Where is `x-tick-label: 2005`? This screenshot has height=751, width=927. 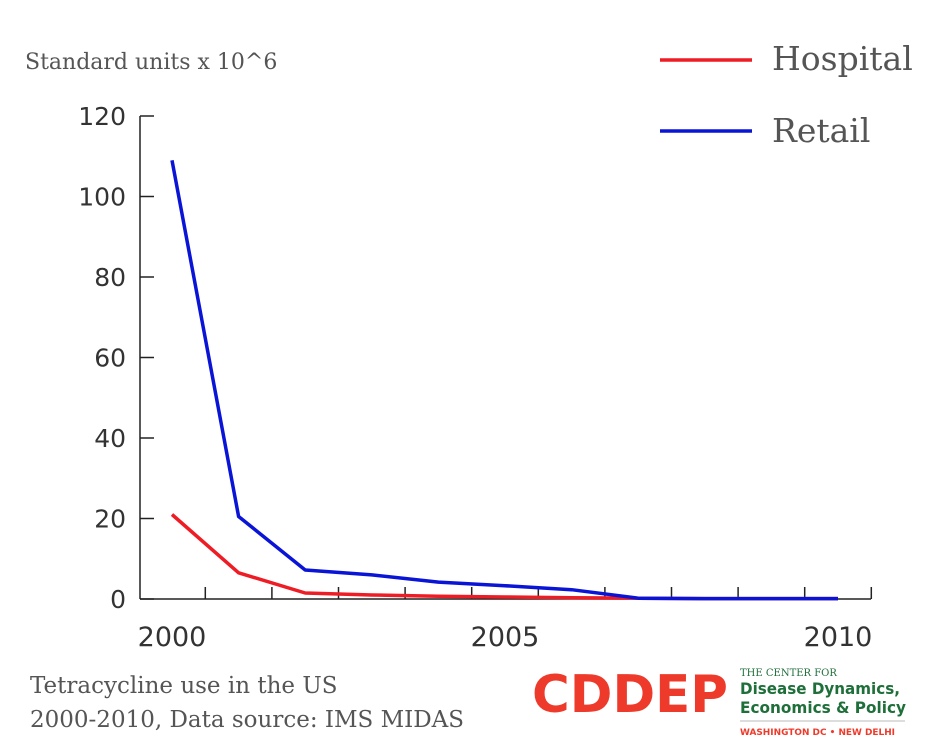 x-tick-label: 2005 is located at coordinates (505, 637).